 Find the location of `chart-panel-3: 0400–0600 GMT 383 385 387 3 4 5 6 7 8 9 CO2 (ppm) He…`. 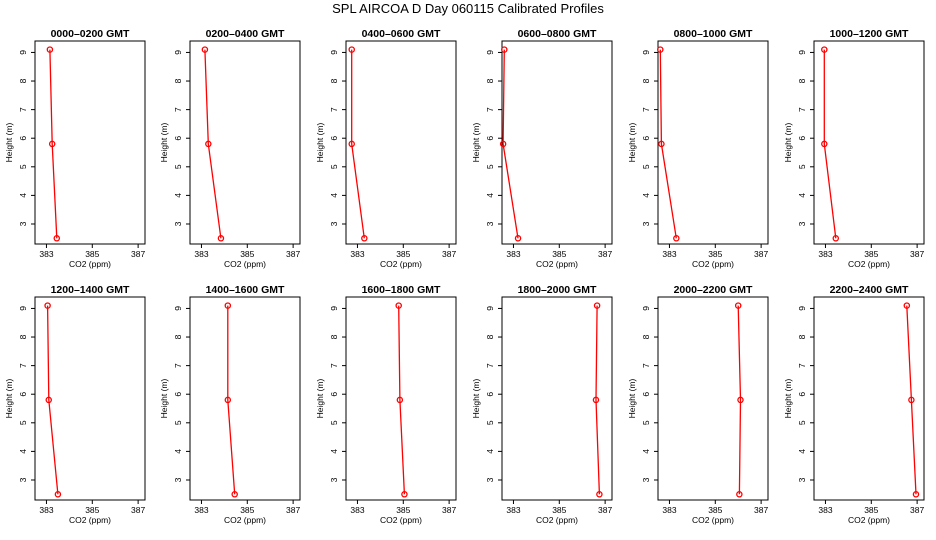

chart-panel-3: 0400–0600 GMT 383 385 387 3 4 5 6 7 8 9 CO2 (ppm) He… is located at coordinates (385, 148).